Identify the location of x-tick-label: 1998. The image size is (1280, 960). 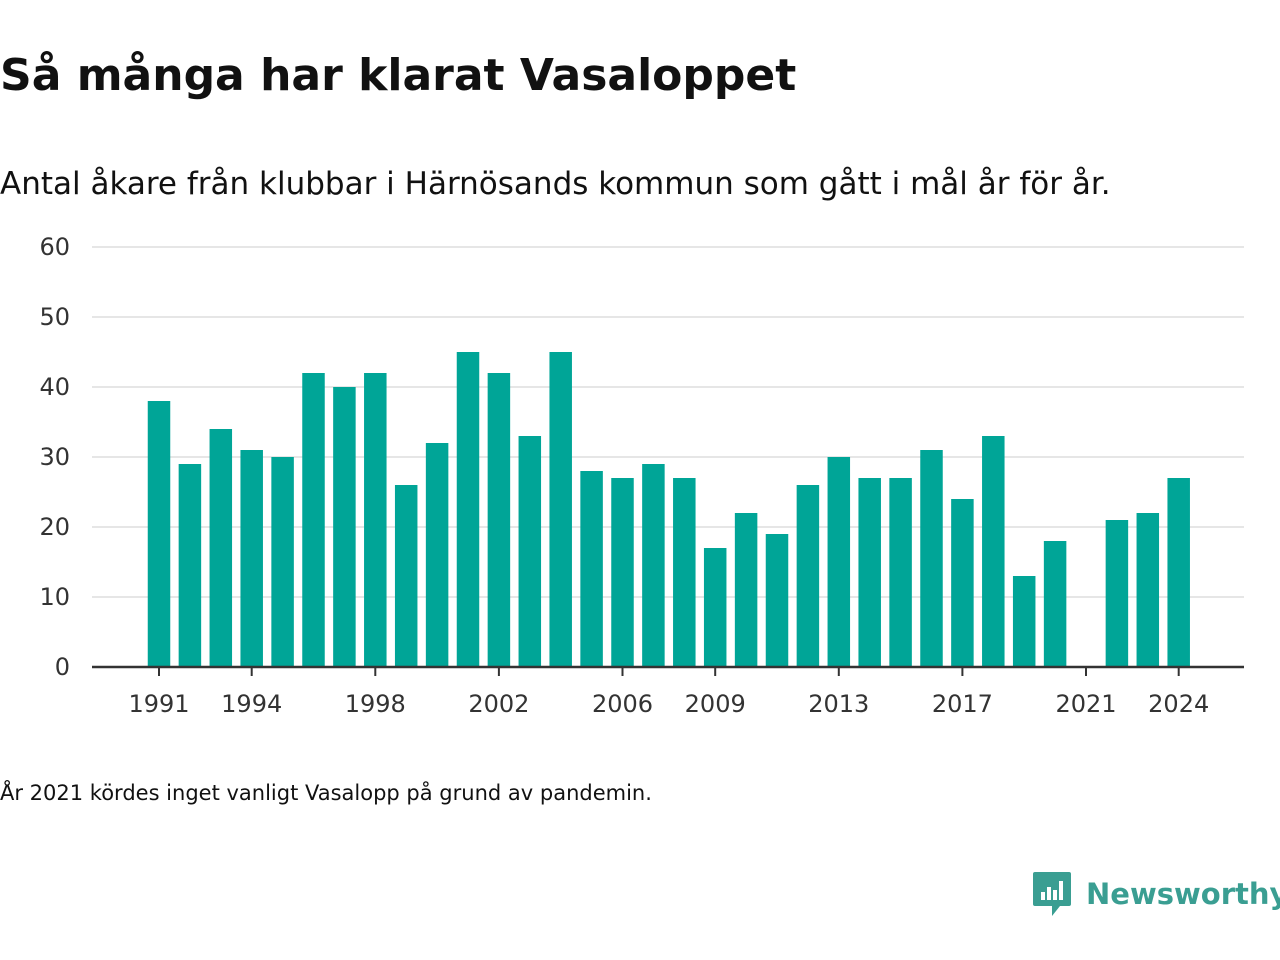
(375, 704).